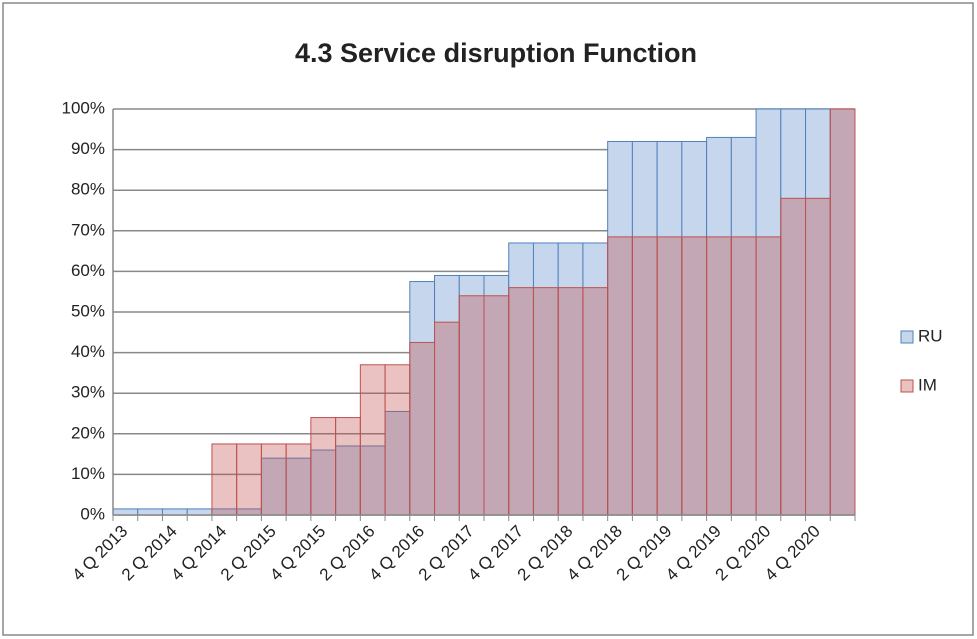 This screenshot has height=639, width=977. Describe the element at coordinates (88, 148) in the screenshot. I see `y-tick-label: 90%` at that location.